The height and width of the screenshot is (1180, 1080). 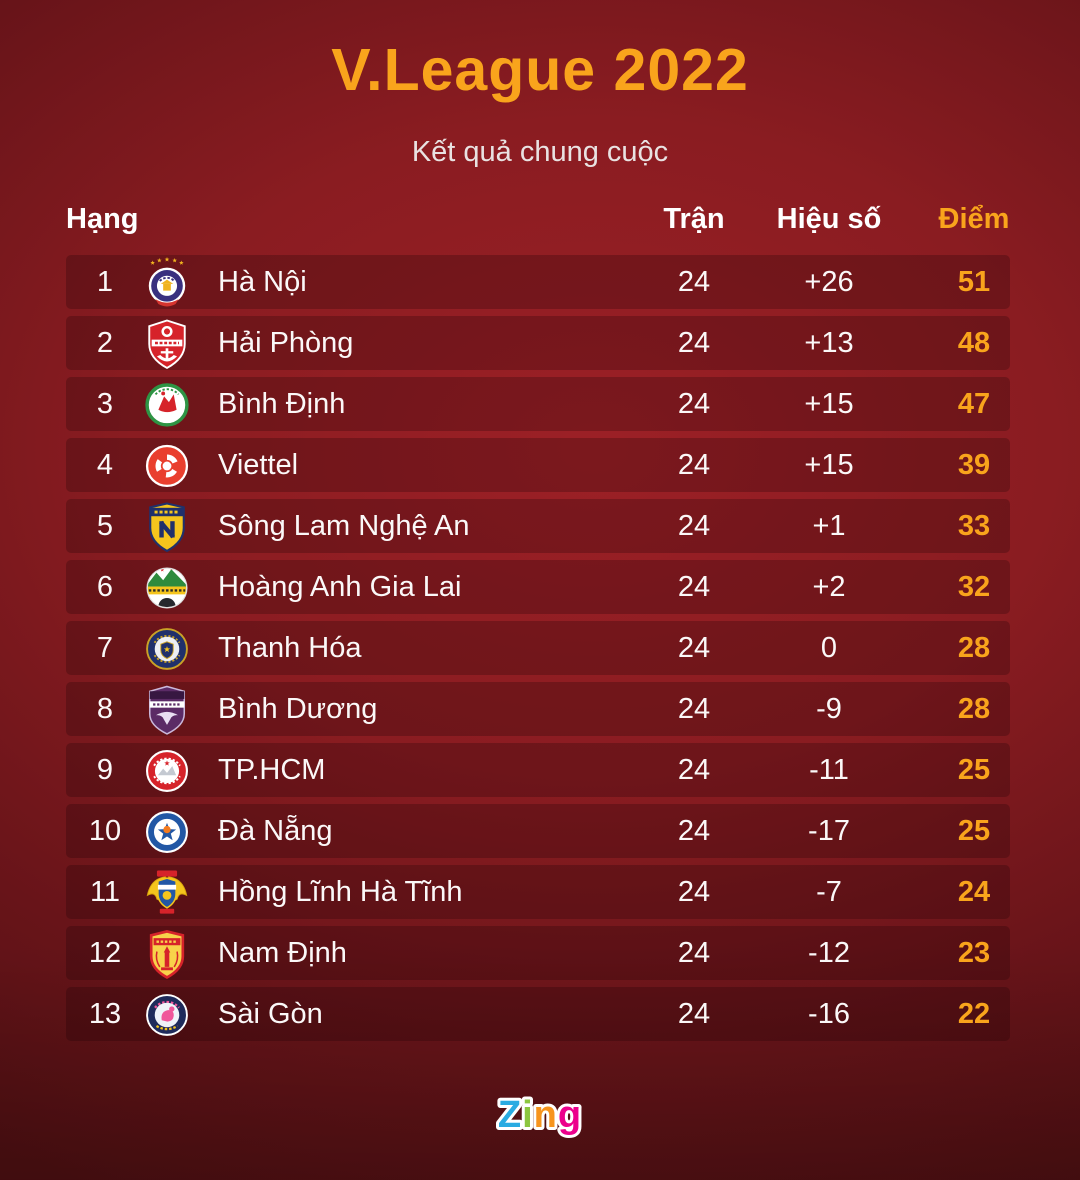 I want to click on club-name: Viettel, so click(x=258, y=465).